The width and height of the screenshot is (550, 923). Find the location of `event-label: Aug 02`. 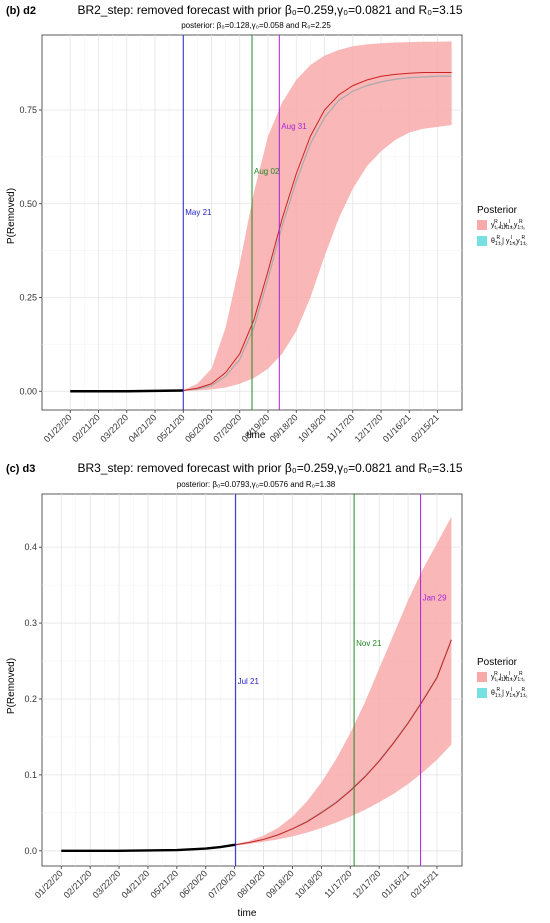

event-label: Aug 02 is located at coordinates (267, 171).